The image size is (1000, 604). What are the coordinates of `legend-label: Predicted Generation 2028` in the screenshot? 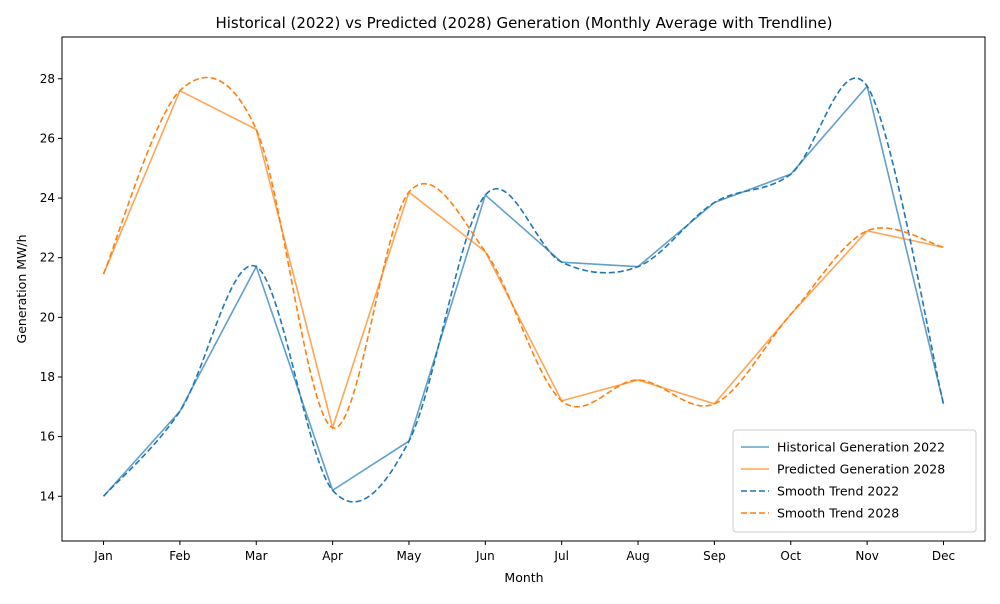 It's located at (861, 469).